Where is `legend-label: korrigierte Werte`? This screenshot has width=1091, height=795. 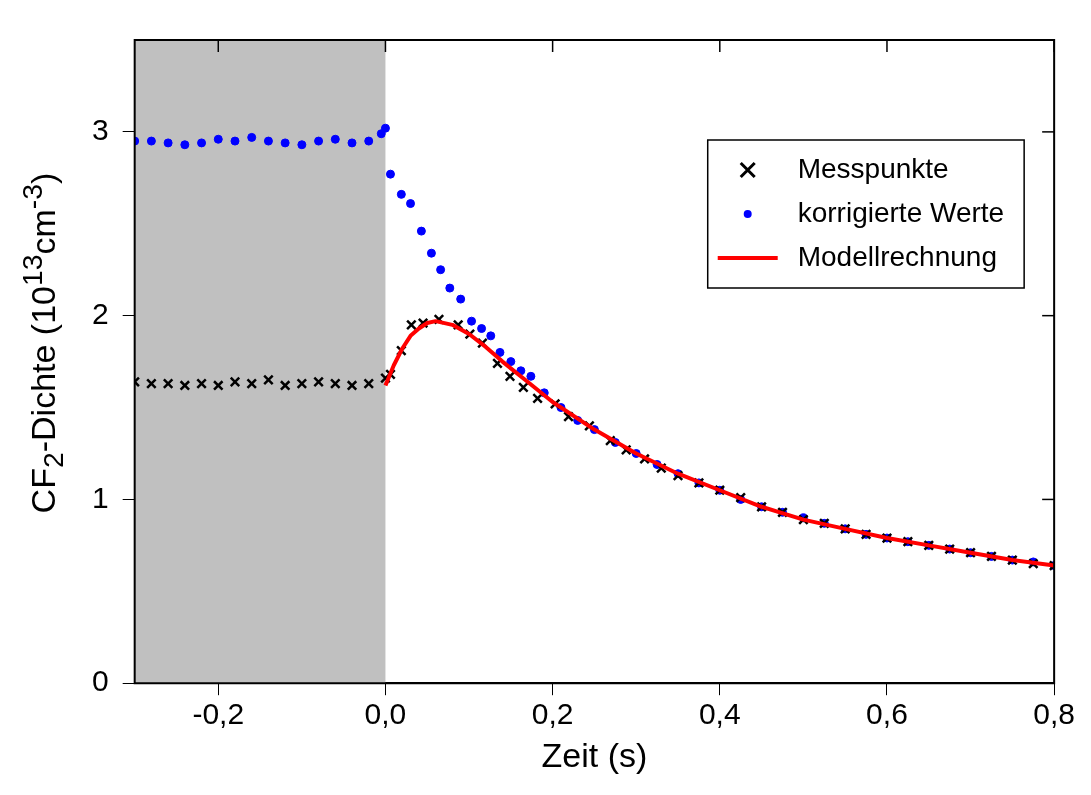 legend-label: korrigierte Werte is located at coordinates (901, 212).